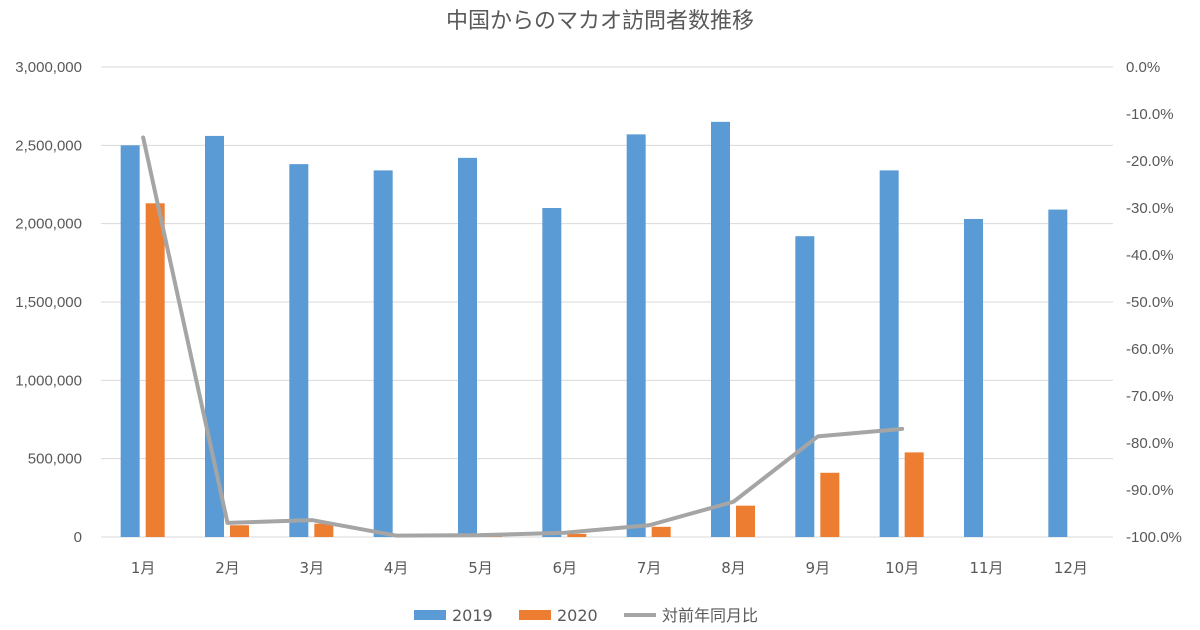  What do you see at coordinates (577, 535) in the screenshot?
I see `bar-2020-6月` at bounding box center [577, 535].